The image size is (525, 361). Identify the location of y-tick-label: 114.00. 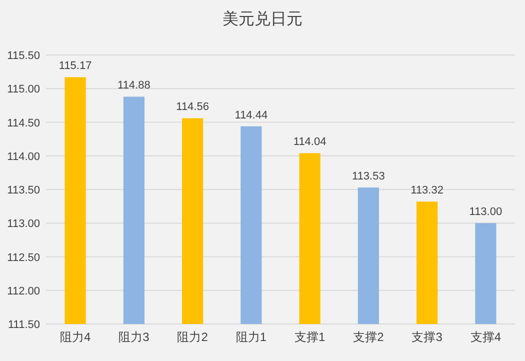
(23, 156).